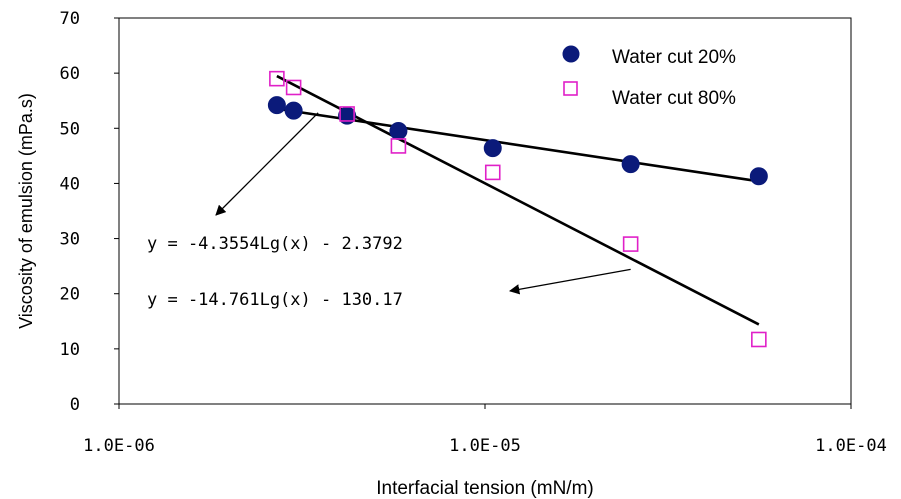 The image size is (901, 499). I want to click on y-tick-label: 0, so click(75, 405).